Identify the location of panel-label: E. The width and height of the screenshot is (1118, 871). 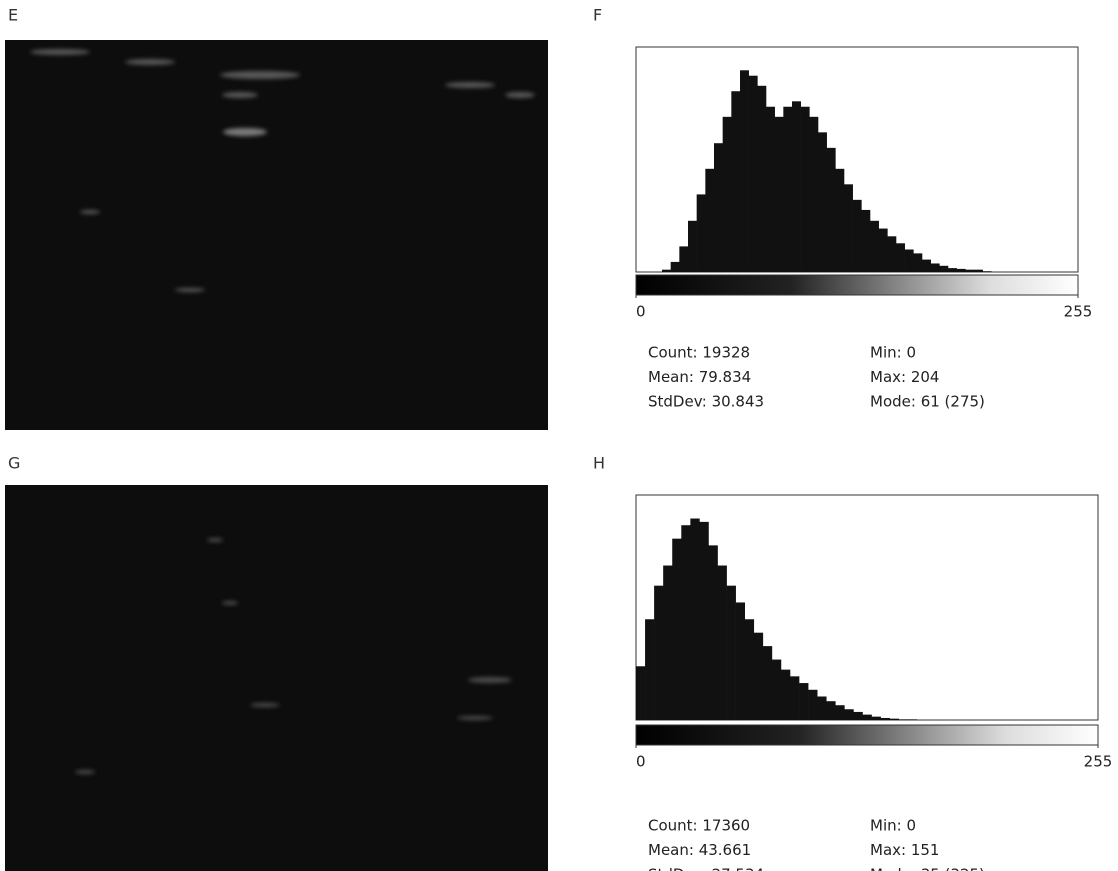
(13, 15).